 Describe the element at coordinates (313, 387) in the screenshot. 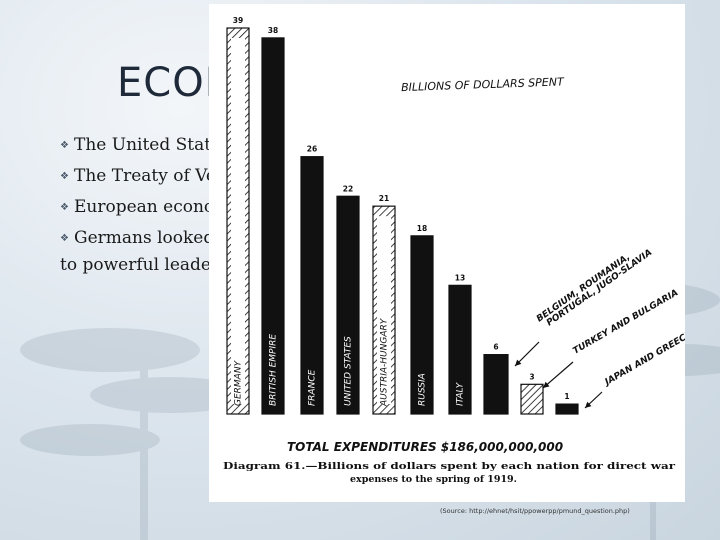

I see `bar-category-label: FRANCE` at that location.